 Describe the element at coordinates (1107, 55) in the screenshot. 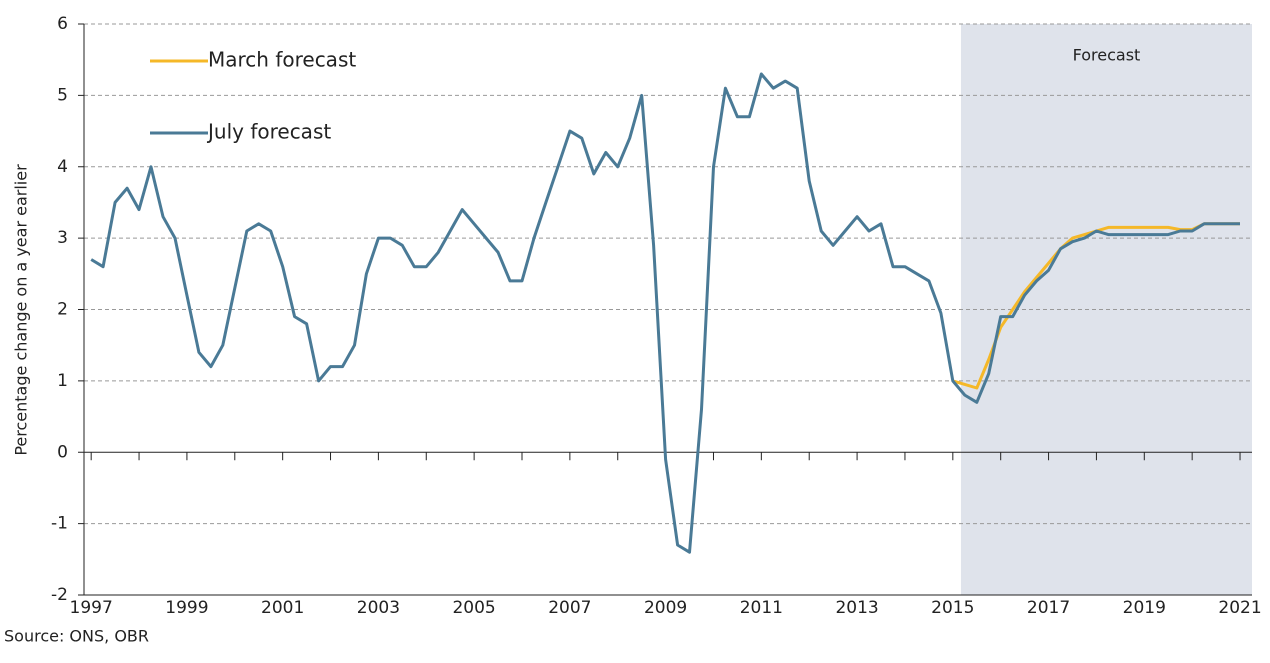

I see `forecast-label: Forecast` at that location.